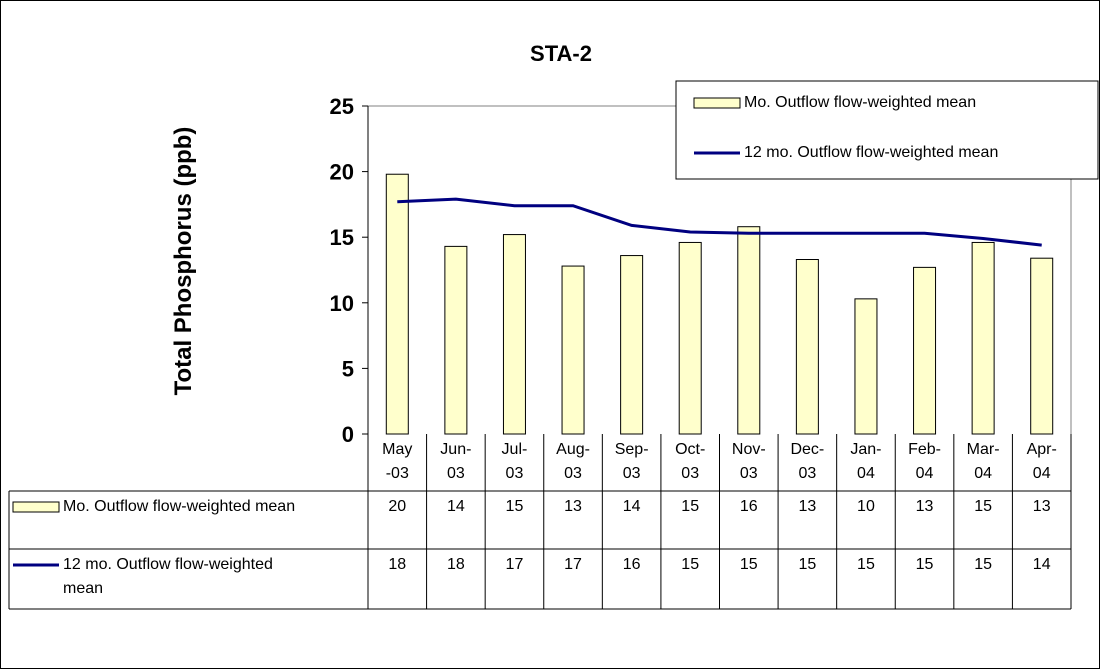 This screenshot has height=669, width=1100. What do you see at coordinates (924, 461) in the screenshot?
I see `x-tick-label: Feb-04` at bounding box center [924, 461].